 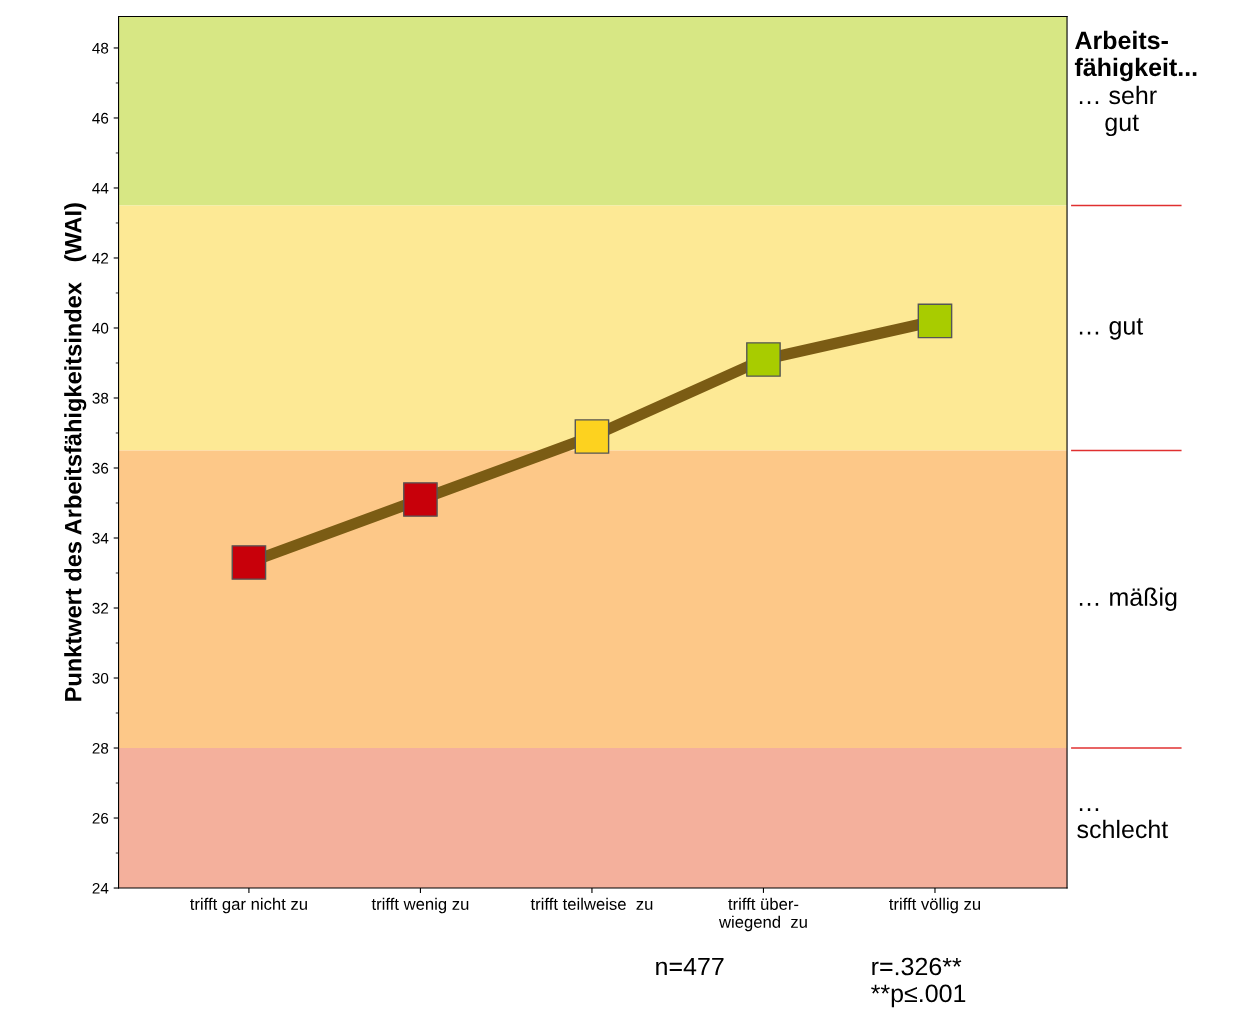 I want to click on x-tick-label: trifft über- wiegend zu, so click(x=762, y=914).